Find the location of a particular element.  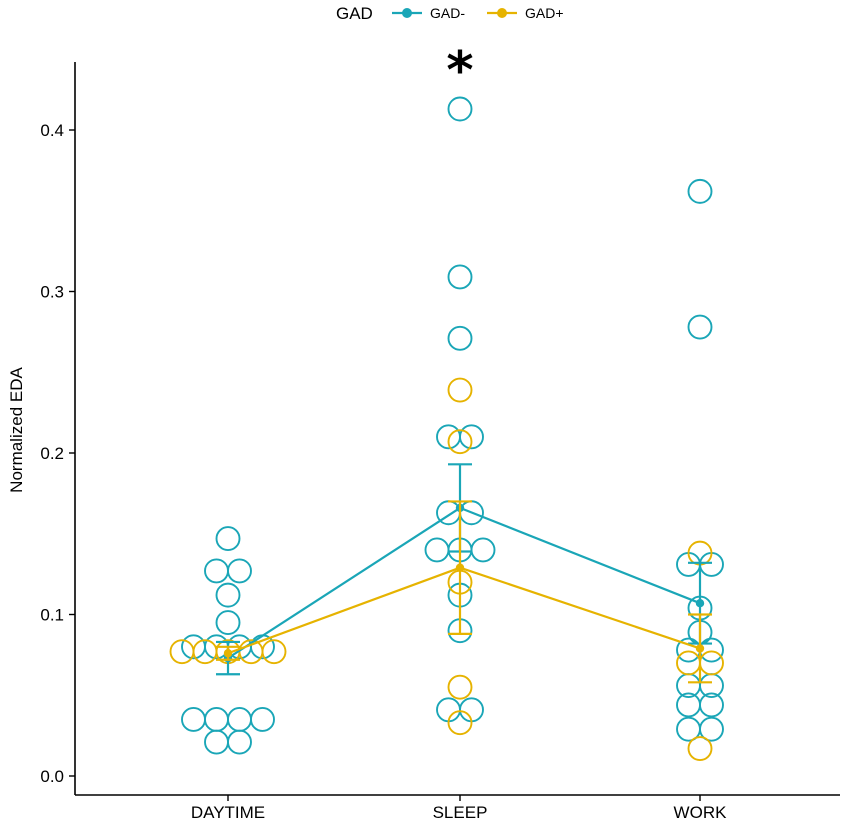

y-tick-label: 0.2 is located at coordinates (52, 453).